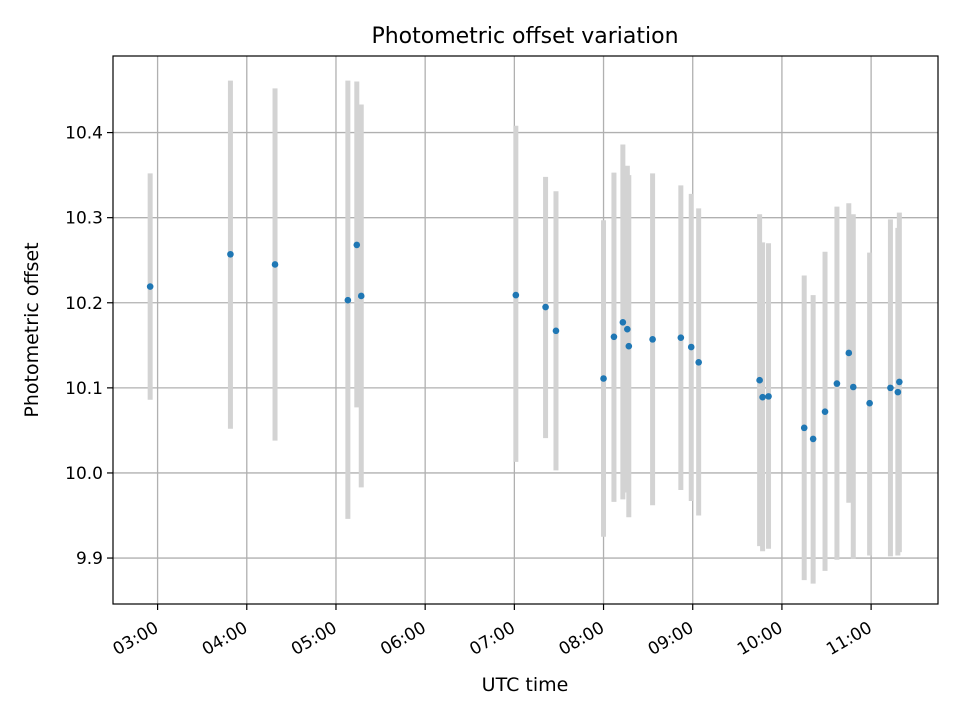 Image resolution: width=960 pixels, height=720 pixels. I want to click on y-tick-label: 10.3, so click(84, 219).